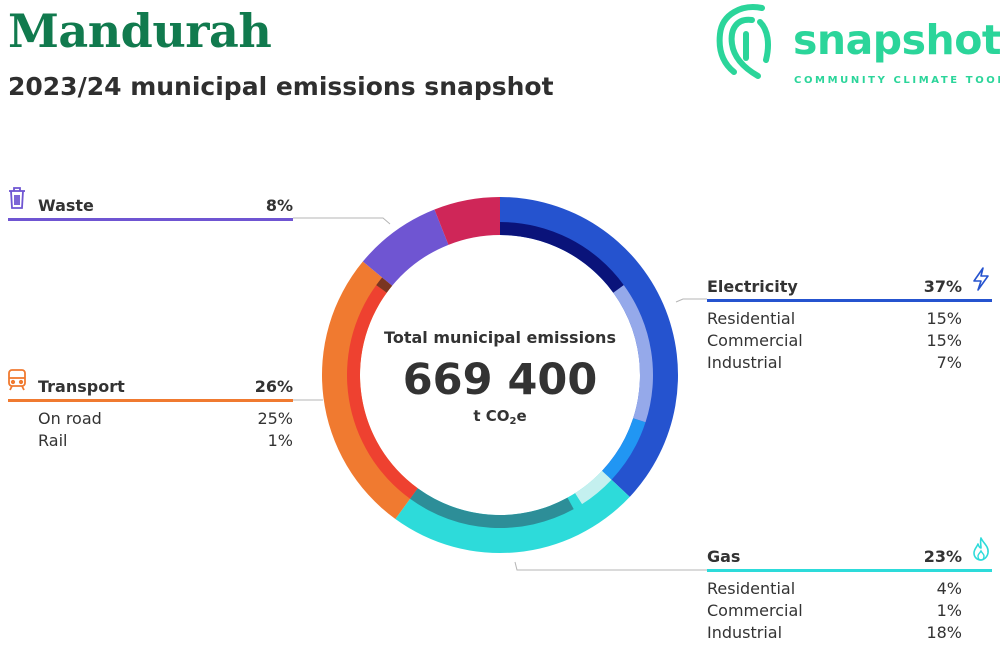 The width and height of the screenshot is (1000, 670). I want to click on slice-gas, so click(512, 511).